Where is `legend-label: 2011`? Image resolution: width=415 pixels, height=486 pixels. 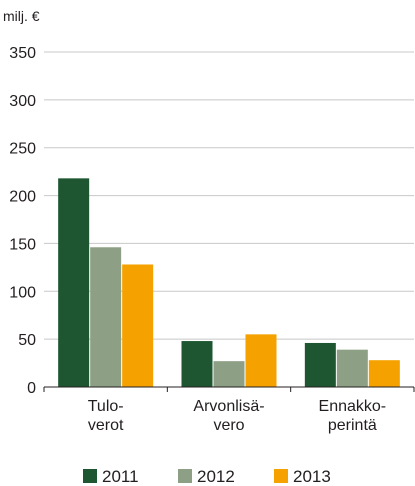
legend-label: 2011 is located at coordinates (120, 476).